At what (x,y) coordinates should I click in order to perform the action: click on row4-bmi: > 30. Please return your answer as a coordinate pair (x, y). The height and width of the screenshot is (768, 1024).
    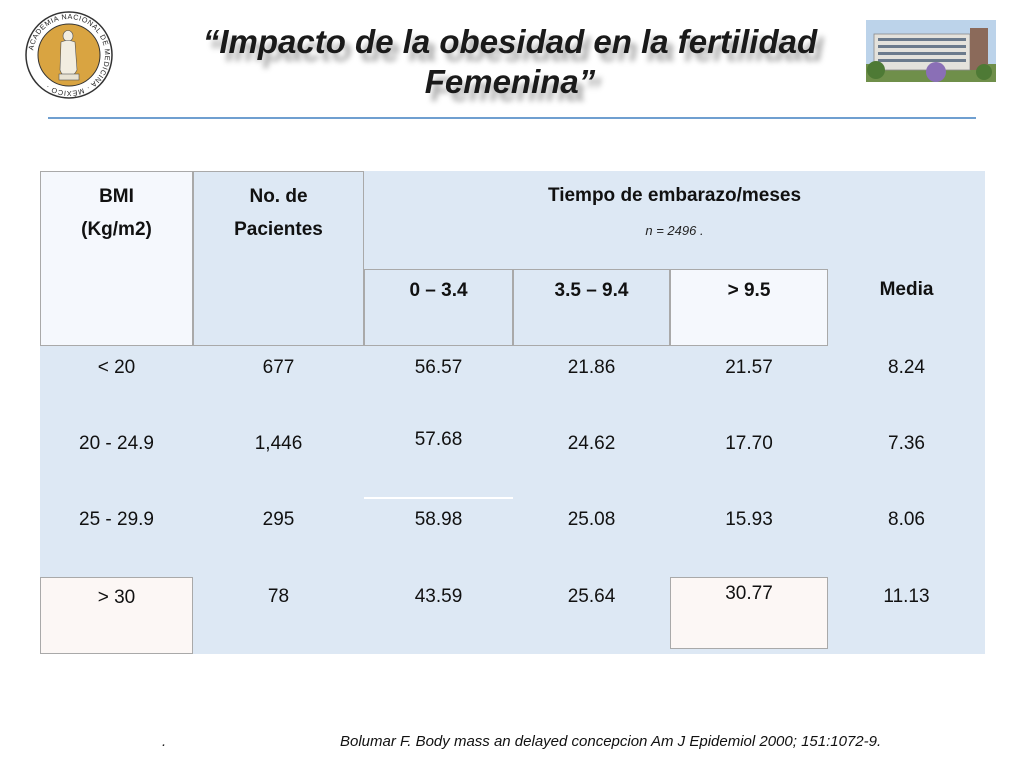
    Looking at the image, I should click on (116, 615).